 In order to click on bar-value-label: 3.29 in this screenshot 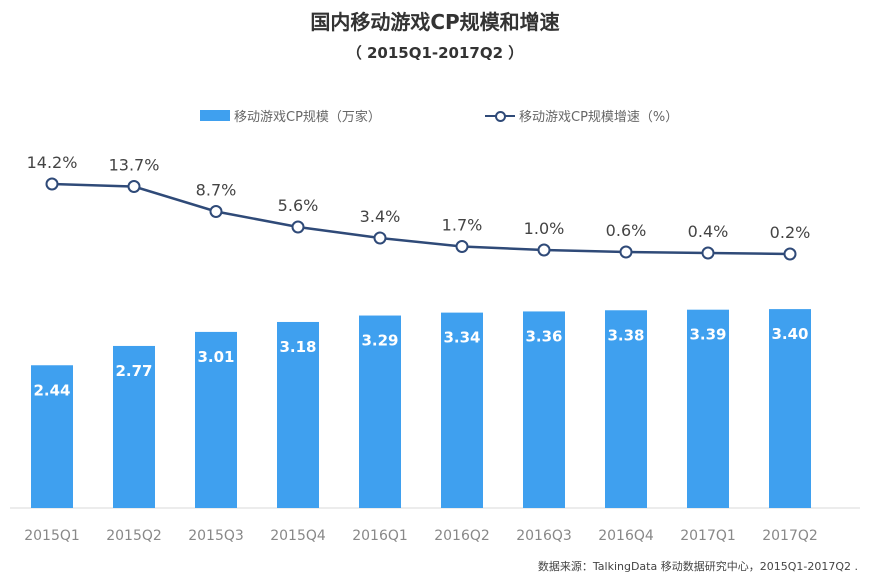, I will do `click(379, 341)`.